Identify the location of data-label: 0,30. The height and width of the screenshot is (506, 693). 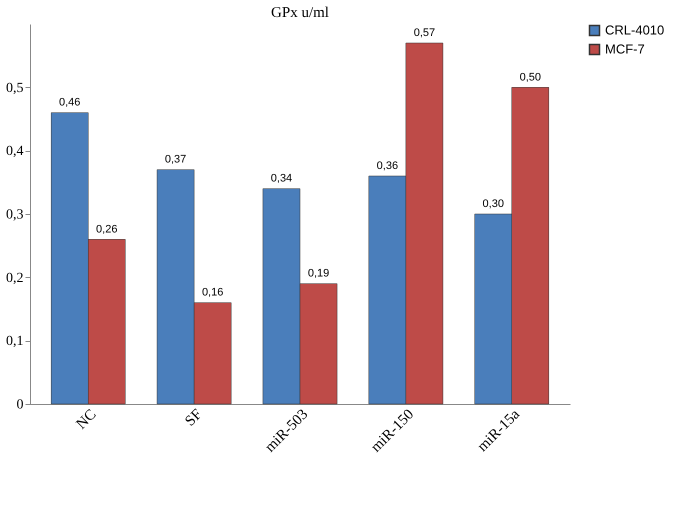
(493, 204).